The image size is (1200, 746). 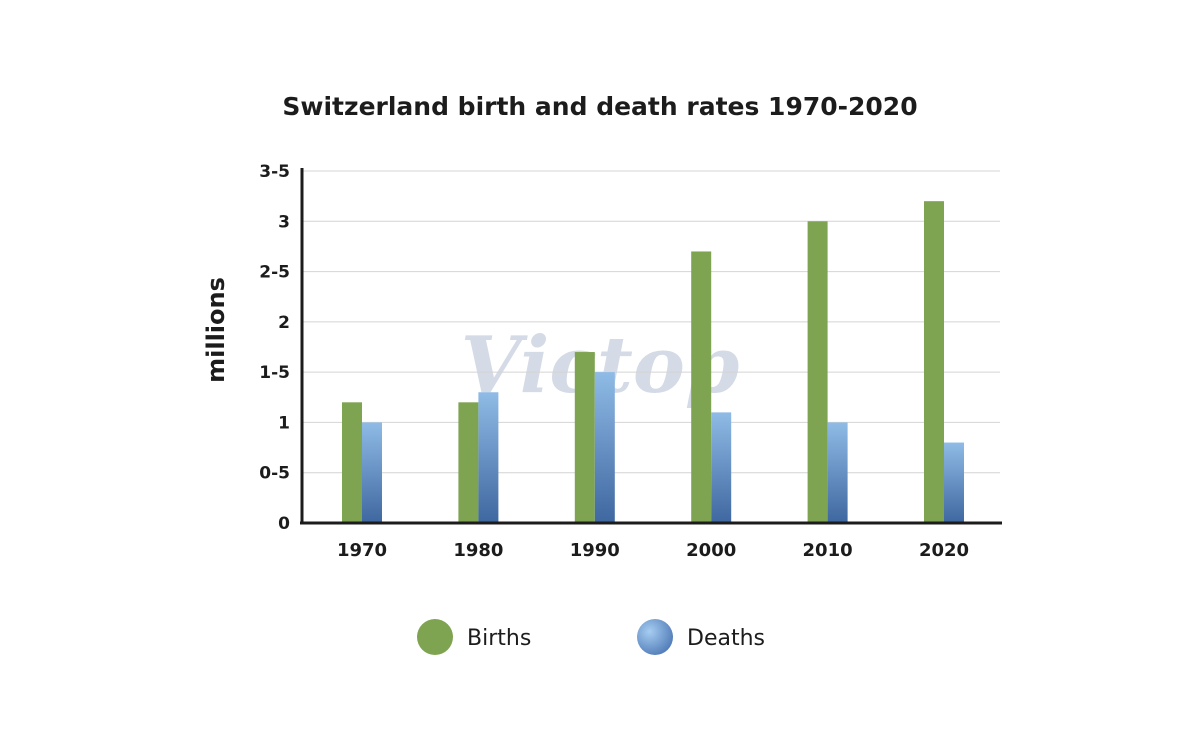 What do you see at coordinates (655, 637) in the screenshot?
I see `legend-deaths-swatch` at bounding box center [655, 637].